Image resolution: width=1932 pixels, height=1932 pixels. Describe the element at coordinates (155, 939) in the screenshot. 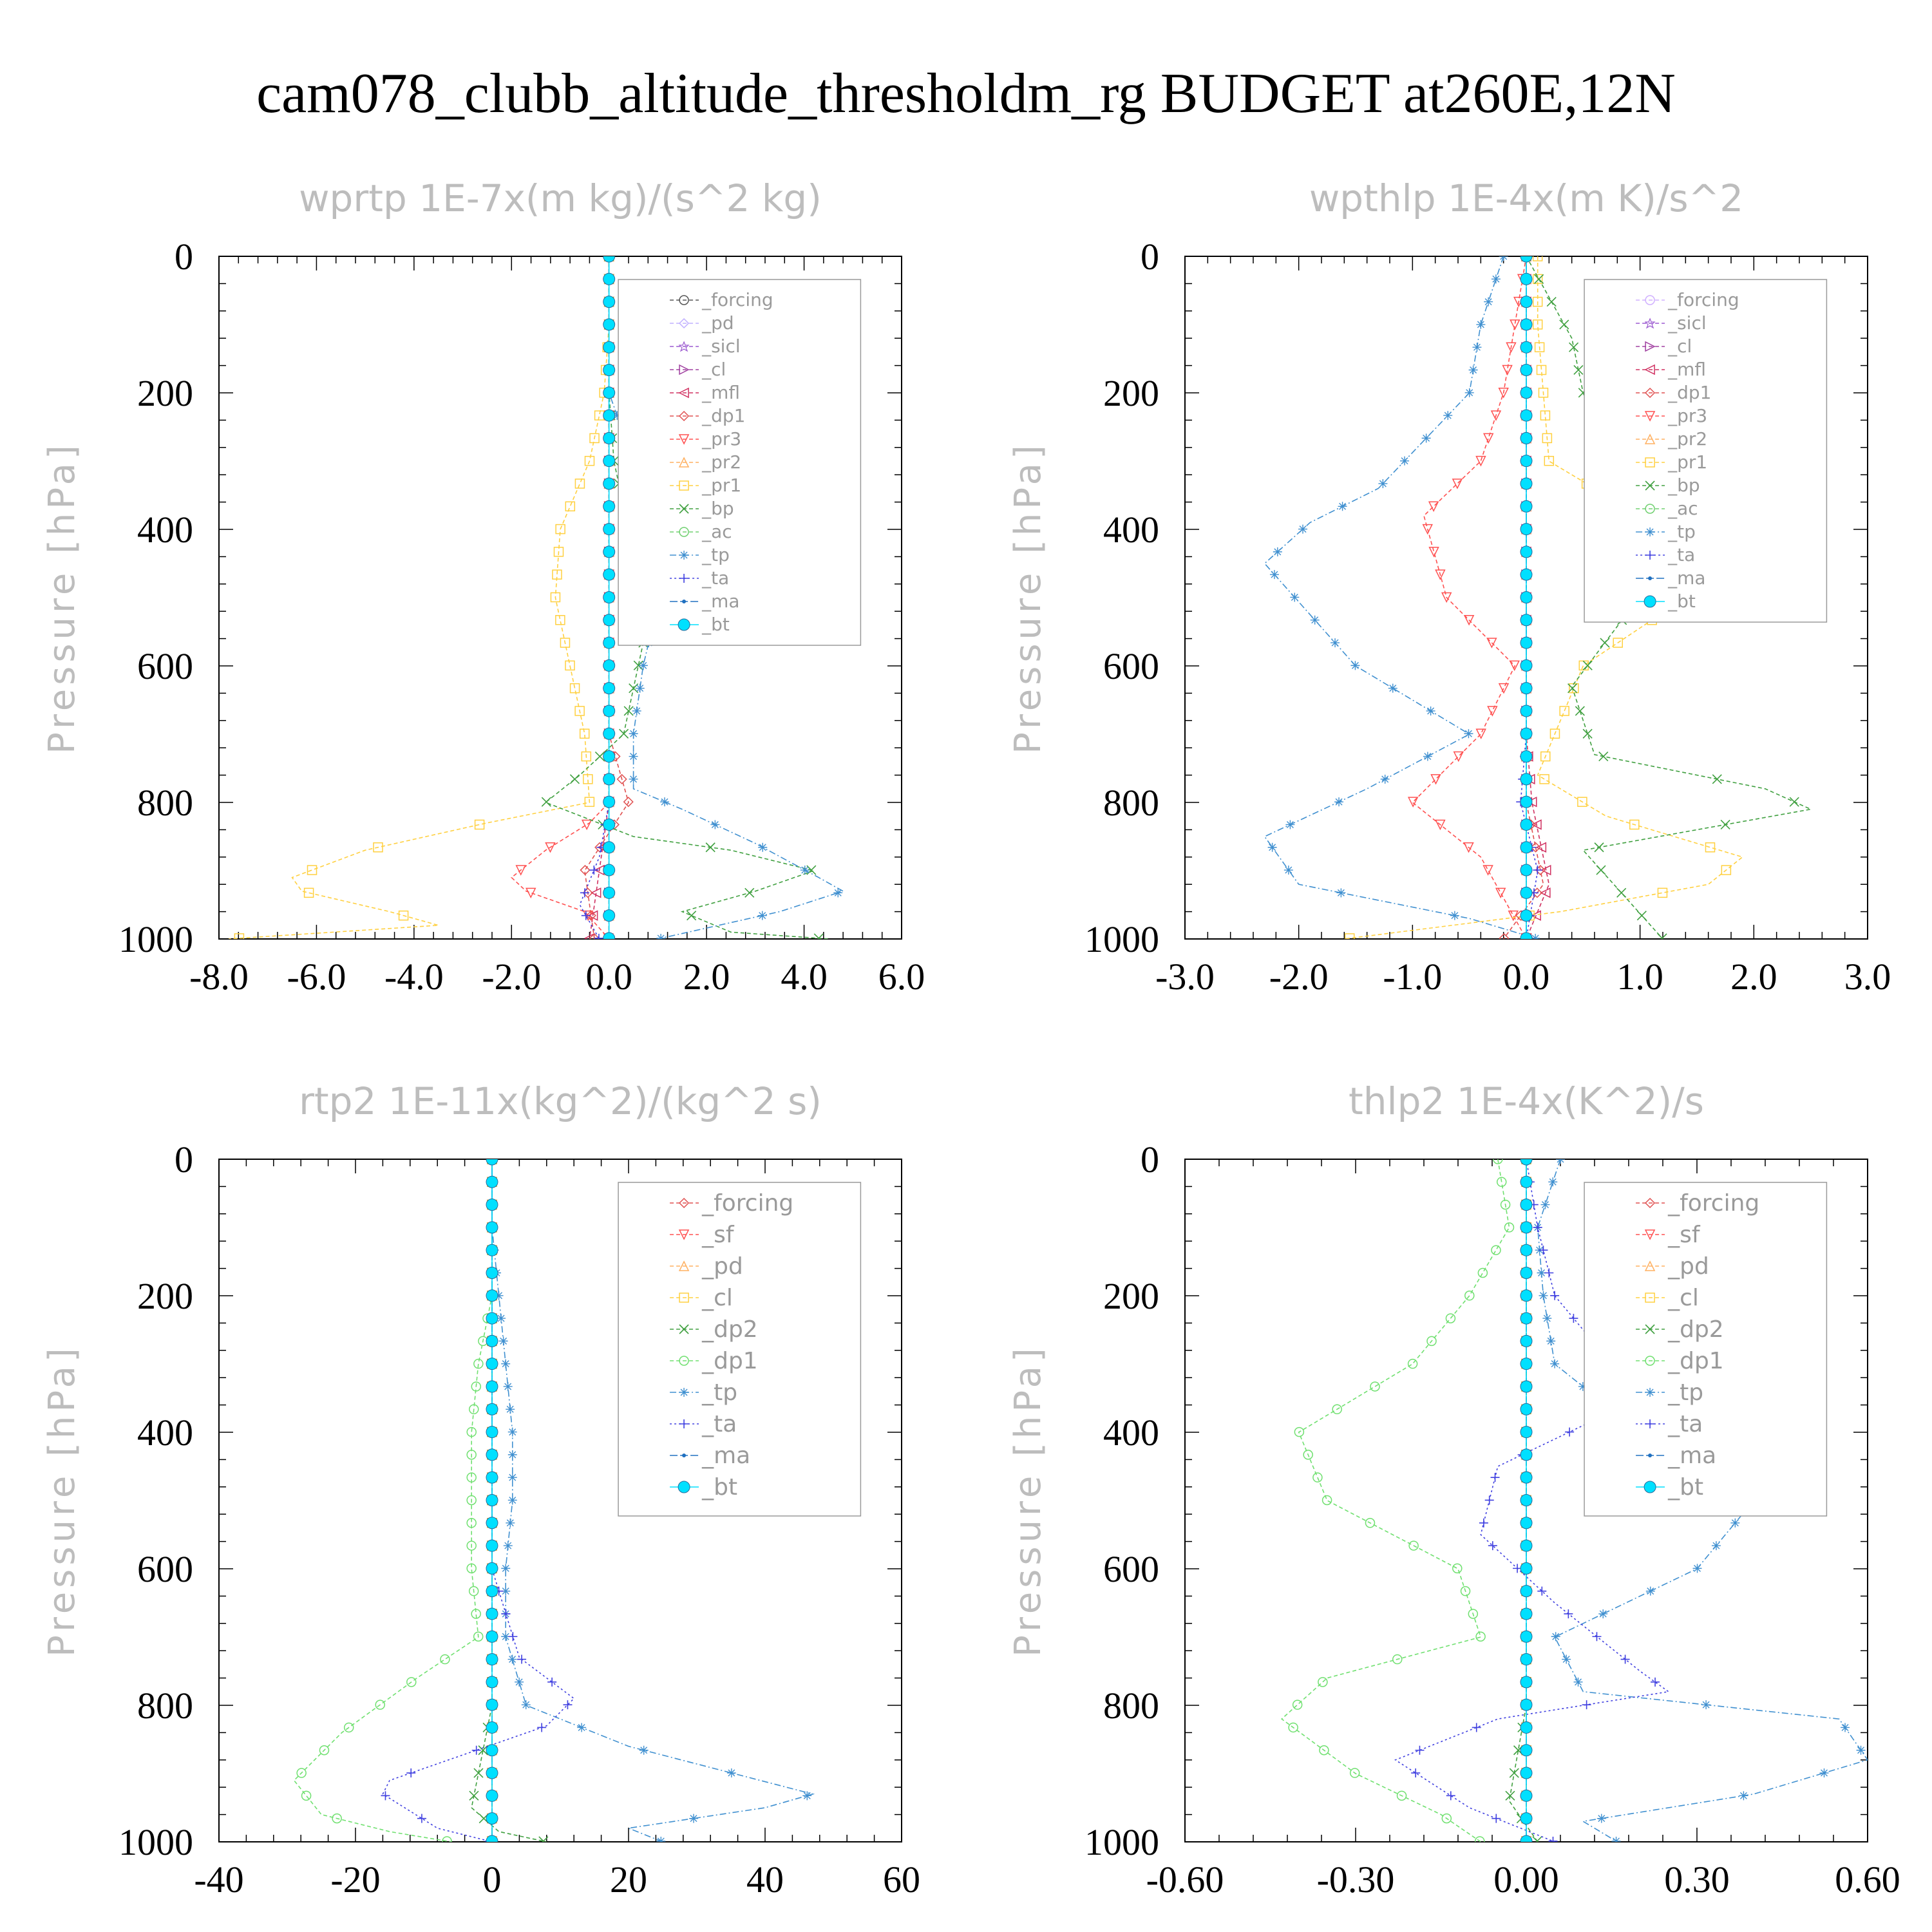

I see `y-tick-label: 1000` at that location.